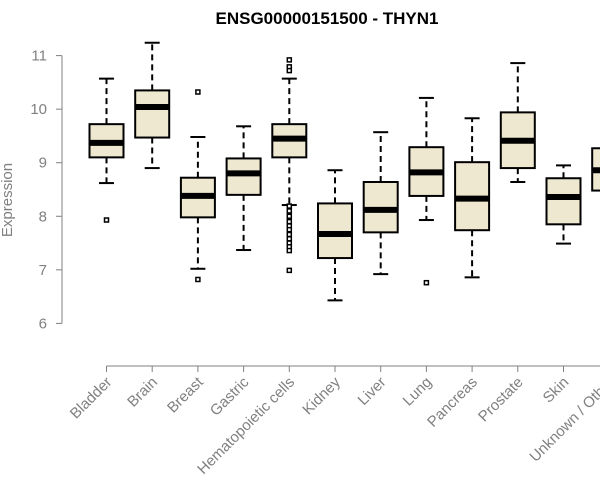 The width and height of the screenshot is (600, 500). Describe the element at coordinates (106, 150) in the screenshot. I see `box-bladder` at that location.